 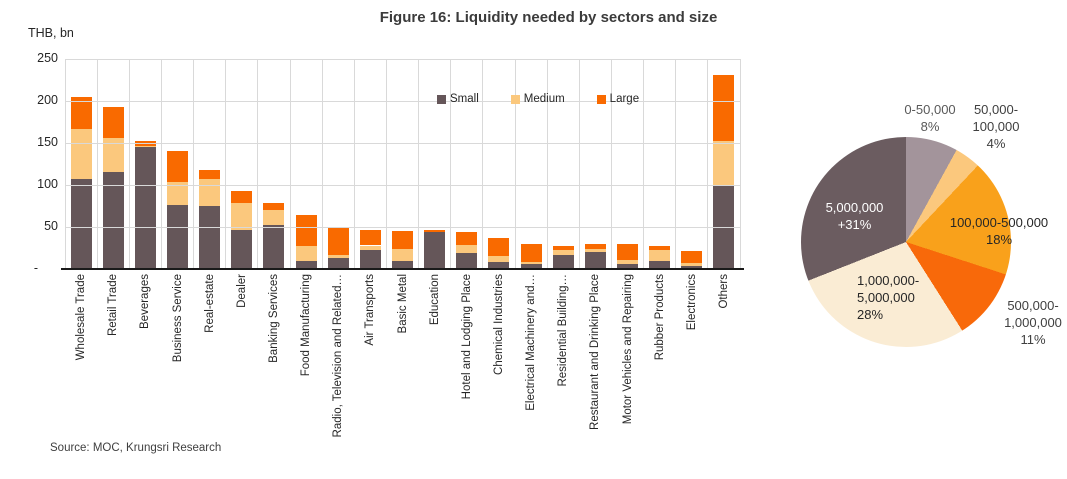 What do you see at coordinates (1033, 322) in the screenshot?
I see `pie-label-500000-1000000: 500,000-1,000,000 11%` at bounding box center [1033, 322].